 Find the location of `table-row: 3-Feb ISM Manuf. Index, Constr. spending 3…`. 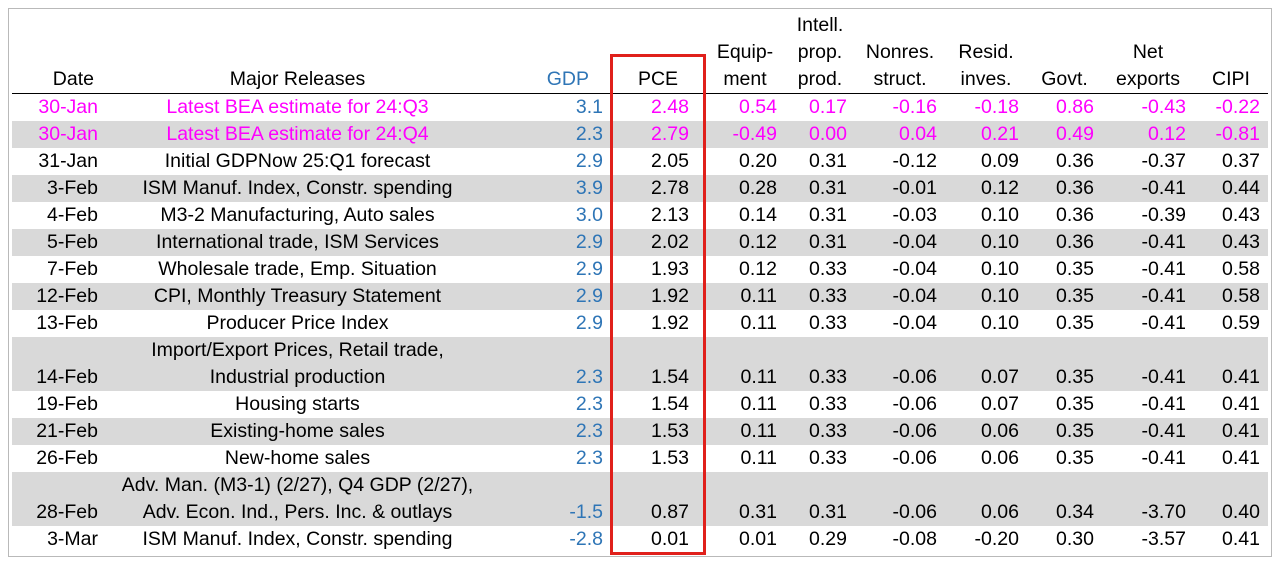

table-row: 3-Feb ISM Manuf. Index, Constr. spending 3… is located at coordinates (640, 188).